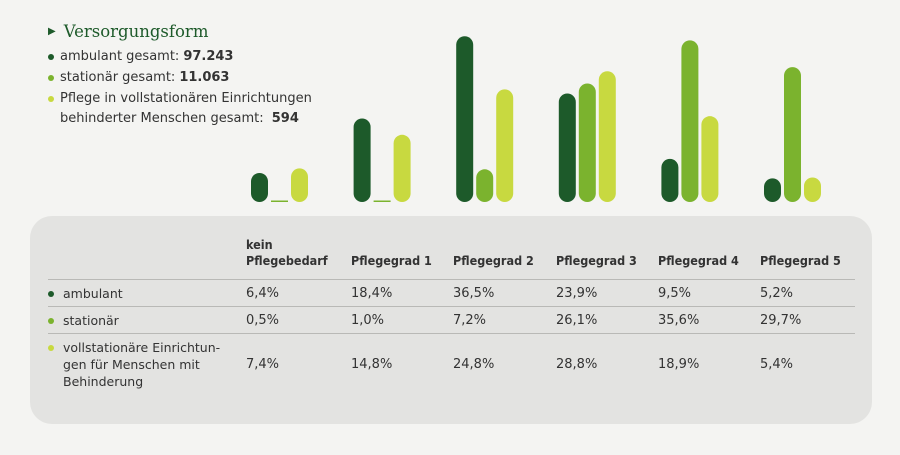  I want to click on row-label: ambulant, so click(93, 293).